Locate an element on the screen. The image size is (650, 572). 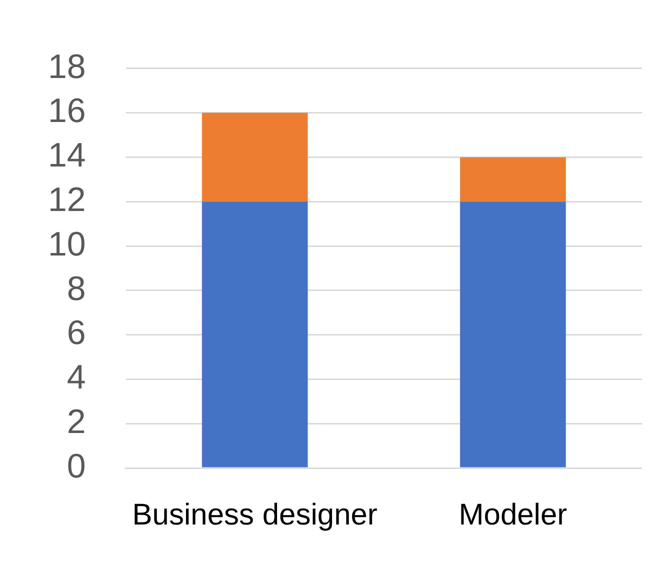
y-tick-label: 14 is located at coordinates (67, 155).